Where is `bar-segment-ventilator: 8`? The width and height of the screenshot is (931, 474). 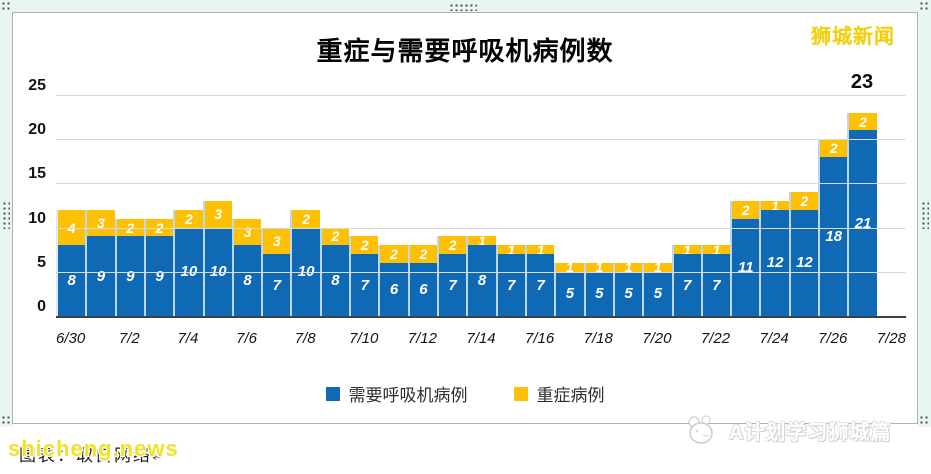
bar-segment-ventilator: 8 is located at coordinates (482, 280).